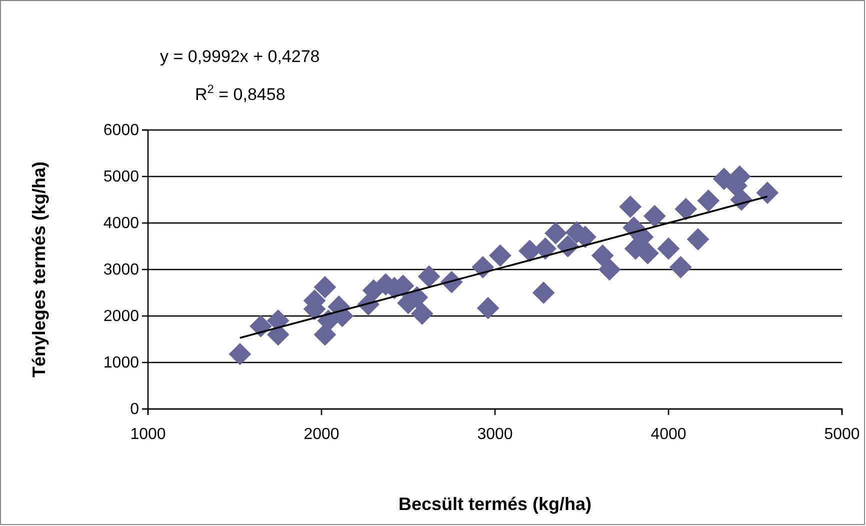 This screenshot has height=526, width=866. Describe the element at coordinates (121, 363) in the screenshot. I see `y-tick-label: 1000` at that location.